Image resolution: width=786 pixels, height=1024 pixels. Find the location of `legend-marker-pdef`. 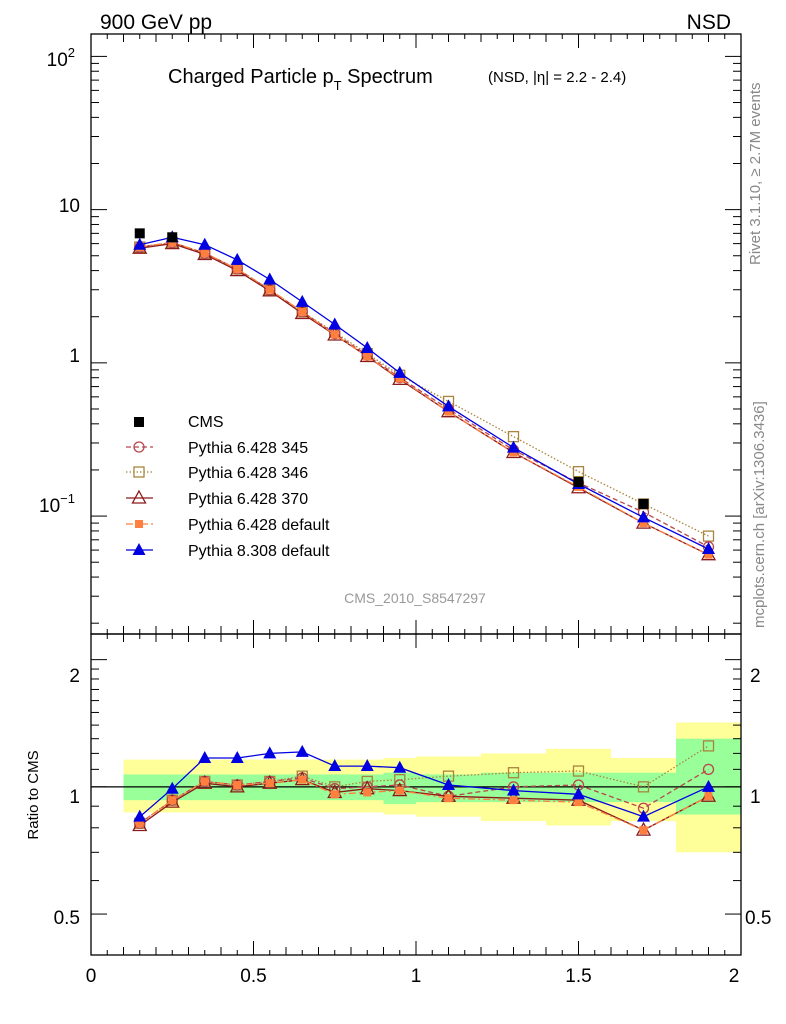

legend-marker-pdef is located at coordinates (139, 524).